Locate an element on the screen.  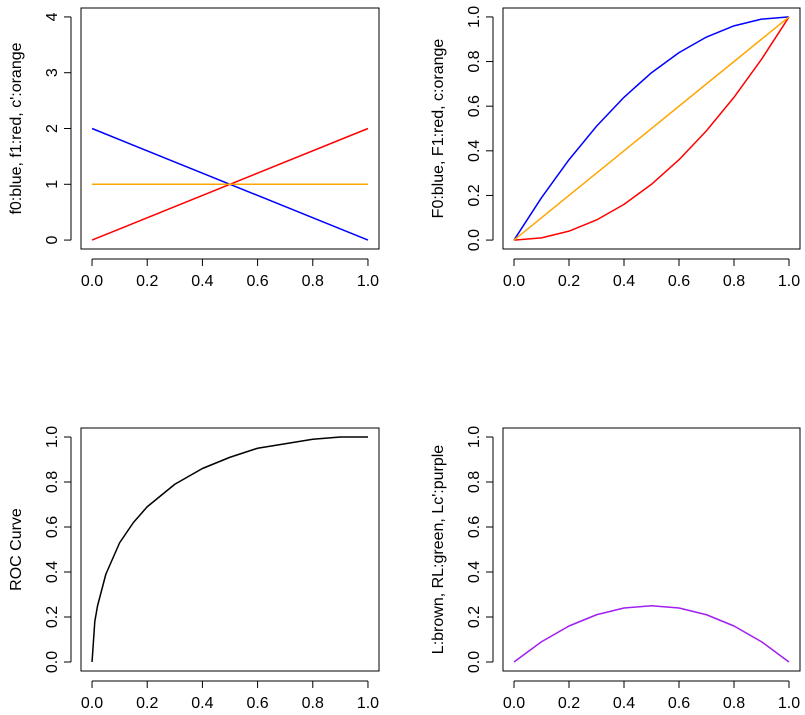
y-tick-label: 1 is located at coordinates (52, 184).